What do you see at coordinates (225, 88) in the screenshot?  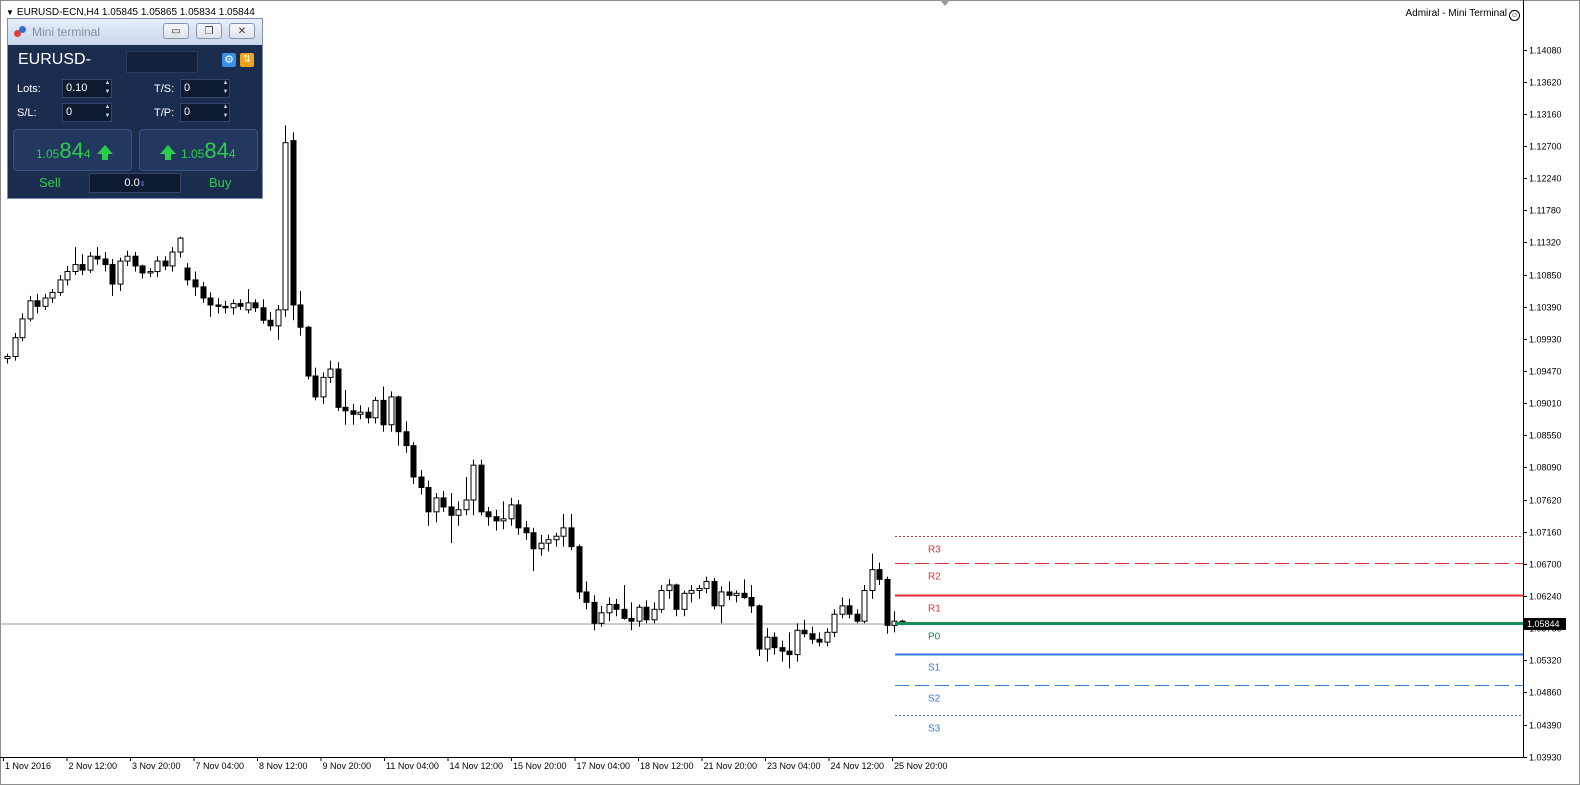 I see `ts-stepper: ▲ ▼` at bounding box center [225, 88].